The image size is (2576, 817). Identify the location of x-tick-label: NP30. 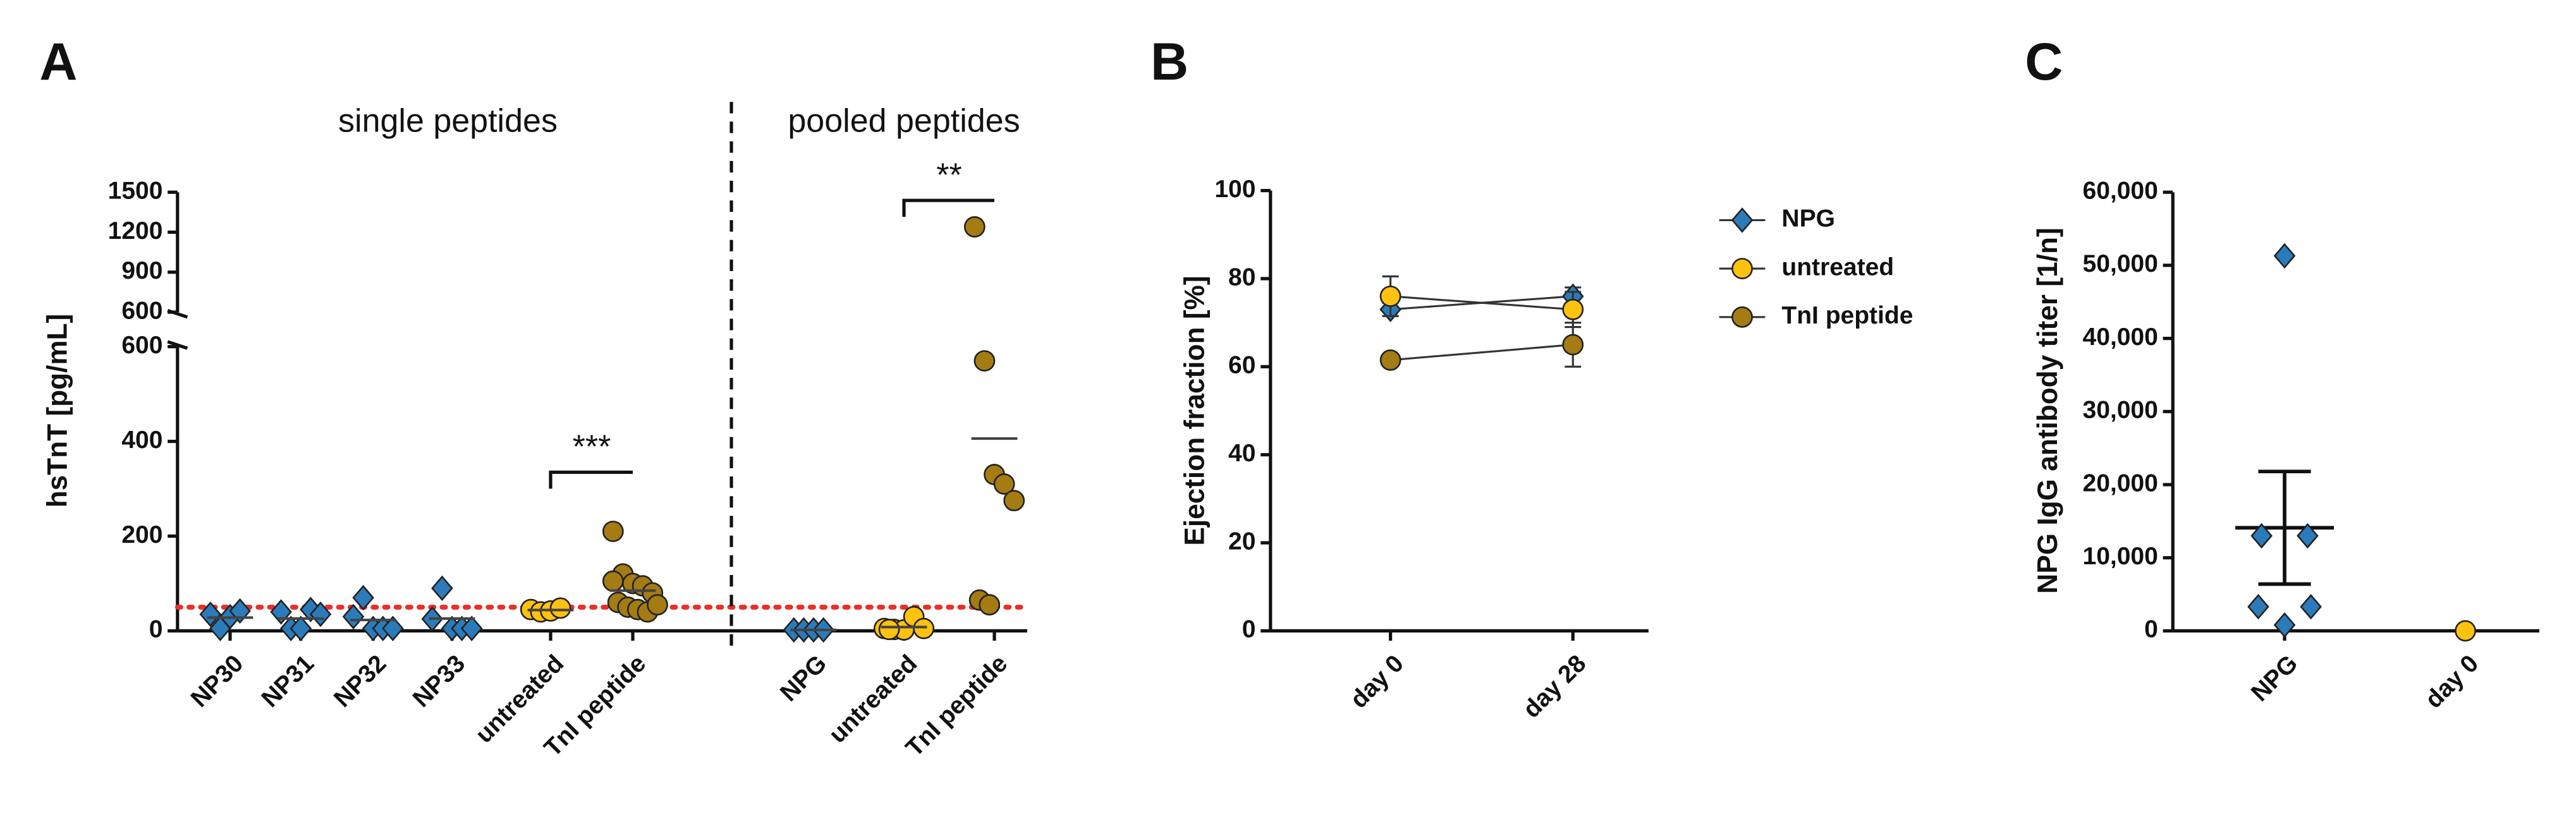
(217, 681).